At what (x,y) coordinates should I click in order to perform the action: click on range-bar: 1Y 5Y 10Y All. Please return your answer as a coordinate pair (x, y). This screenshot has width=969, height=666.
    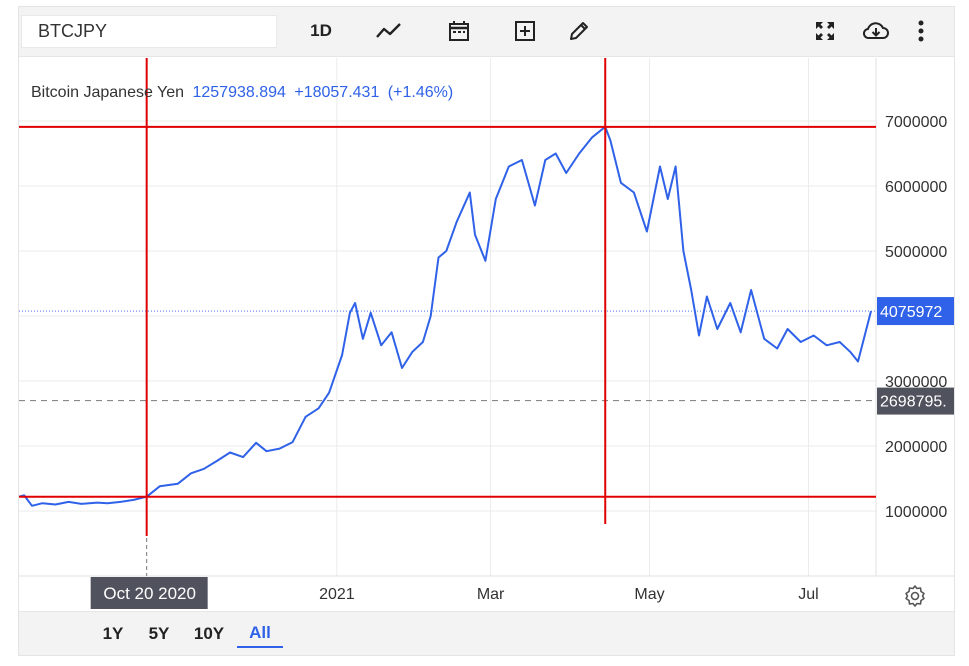
    Looking at the image, I should click on (486, 633).